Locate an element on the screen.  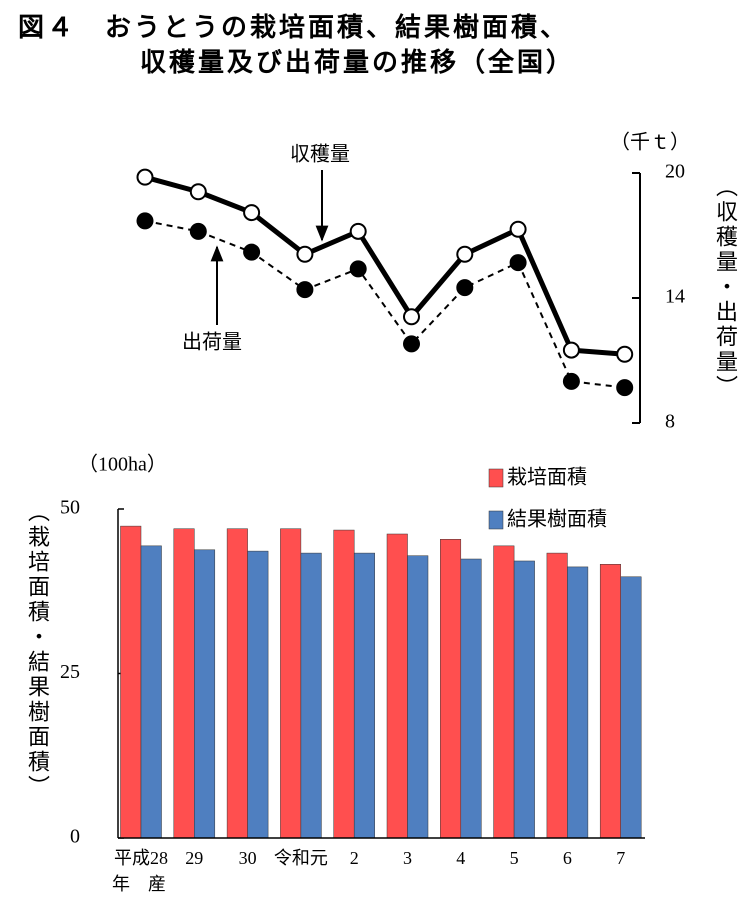
unit: （千ｔ） is located at coordinates (650, 142).